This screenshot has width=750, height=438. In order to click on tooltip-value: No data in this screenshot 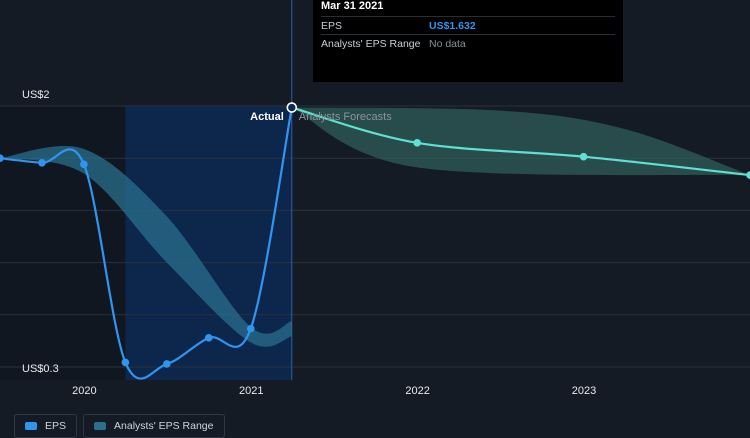, I will do `click(447, 43)`.